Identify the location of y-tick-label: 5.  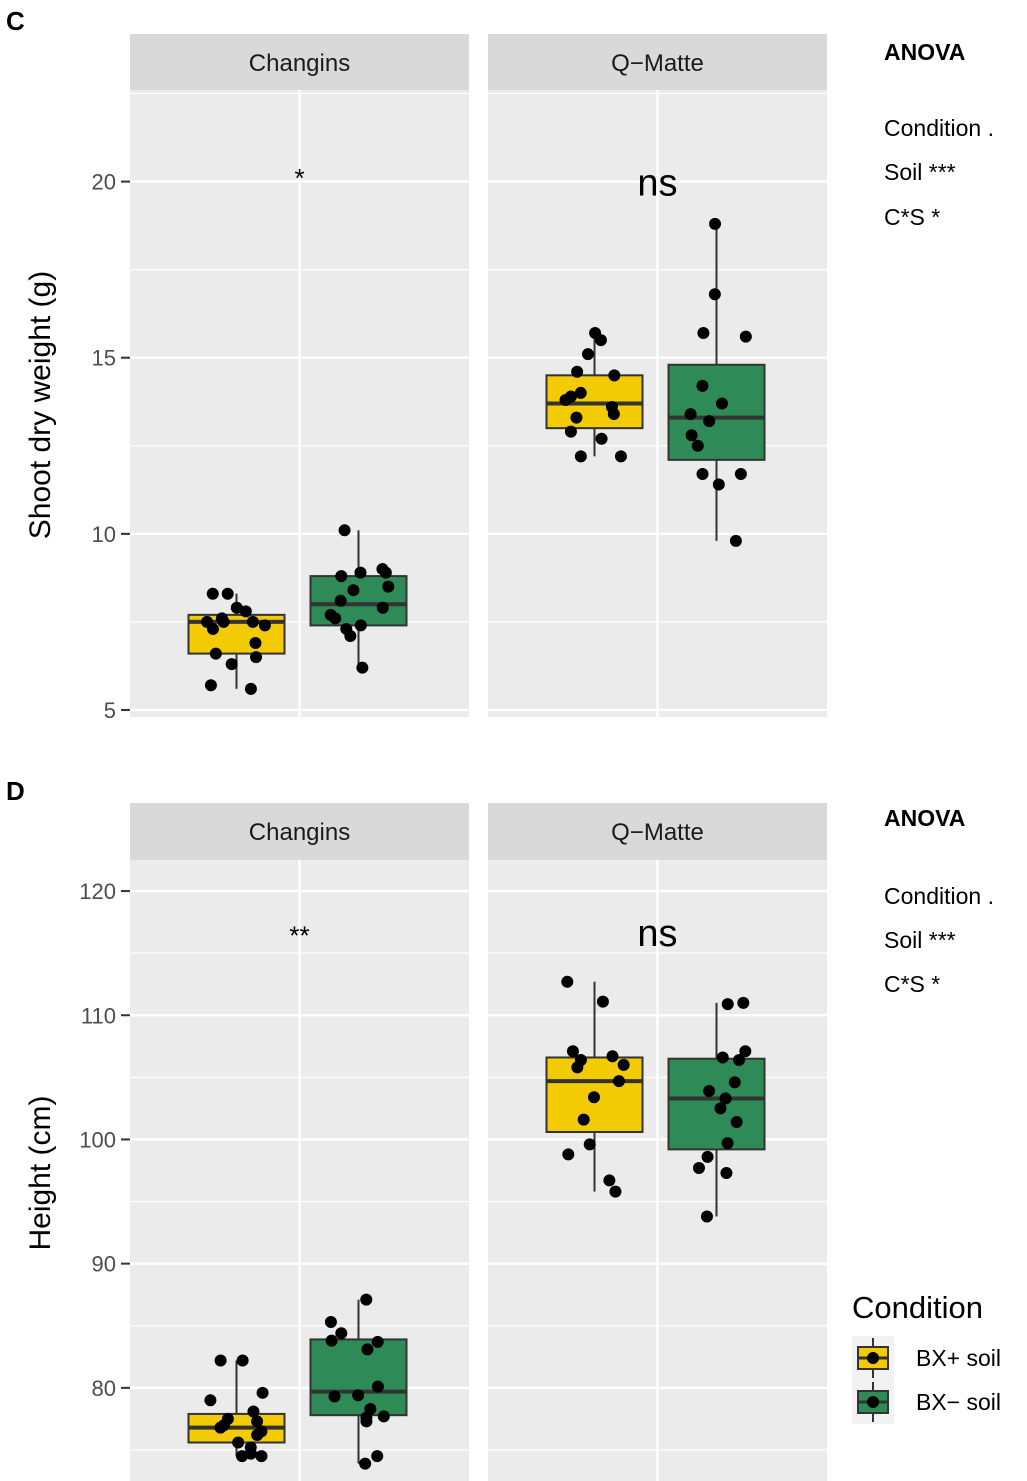
(110, 710).